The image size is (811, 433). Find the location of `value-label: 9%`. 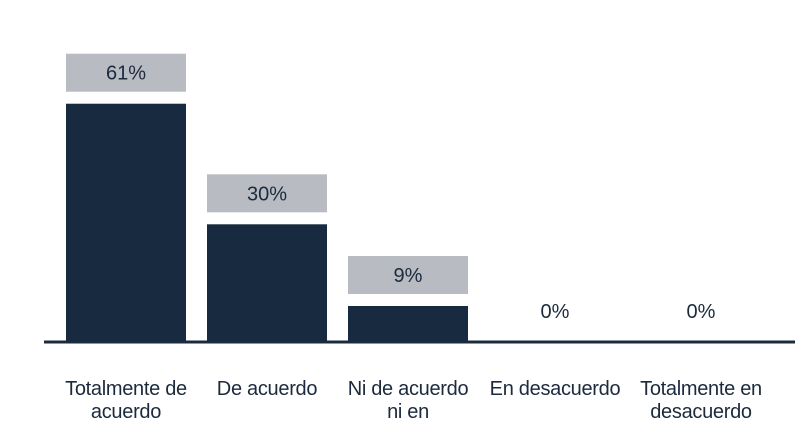

value-label: 9% is located at coordinates (408, 276).